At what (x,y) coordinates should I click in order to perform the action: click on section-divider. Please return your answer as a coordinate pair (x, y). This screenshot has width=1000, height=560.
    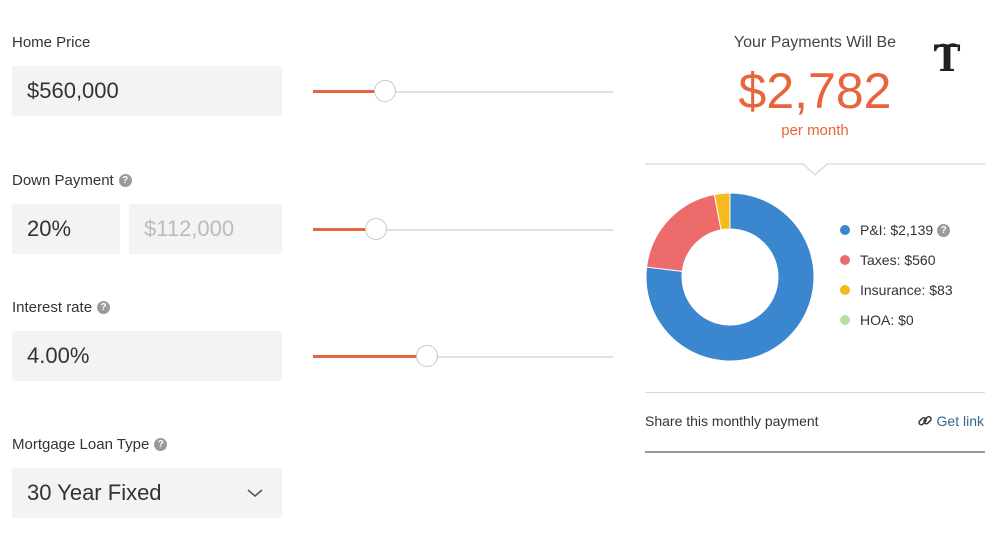
    Looking at the image, I should click on (815, 392).